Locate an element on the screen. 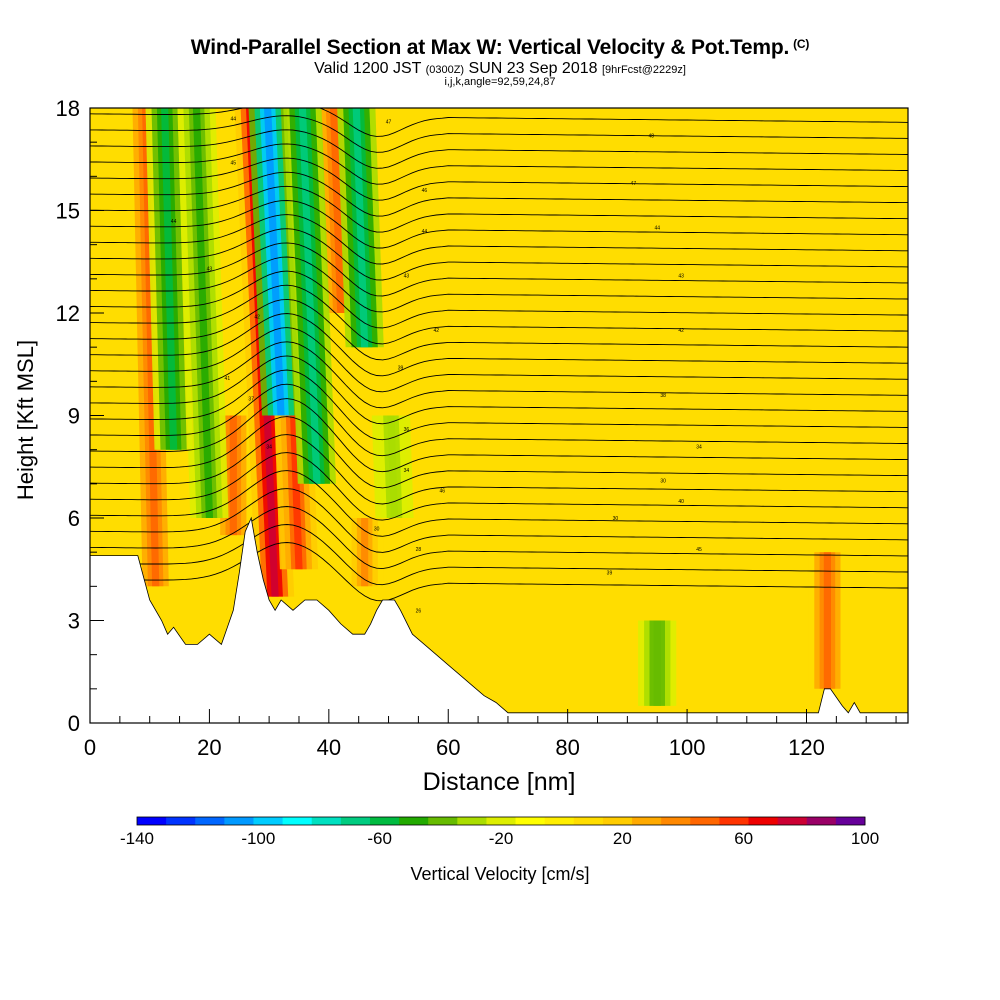 Image resolution: width=1000 pixels, height=1000 pixels. theta-contour-label: 40 is located at coordinates (681, 502).